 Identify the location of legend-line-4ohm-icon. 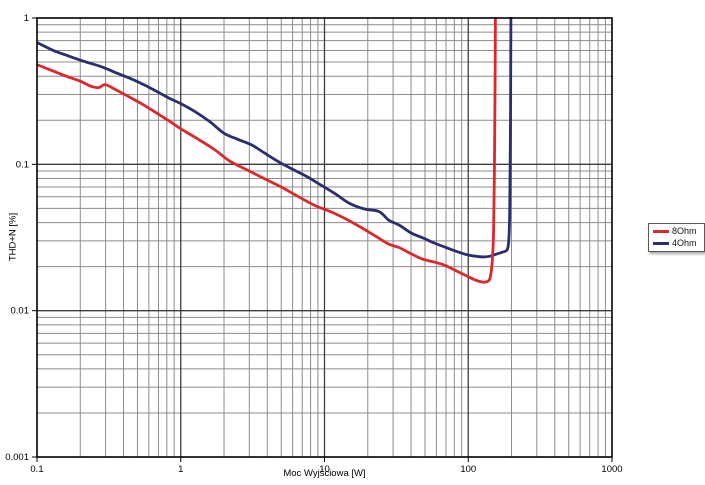
(661, 243).